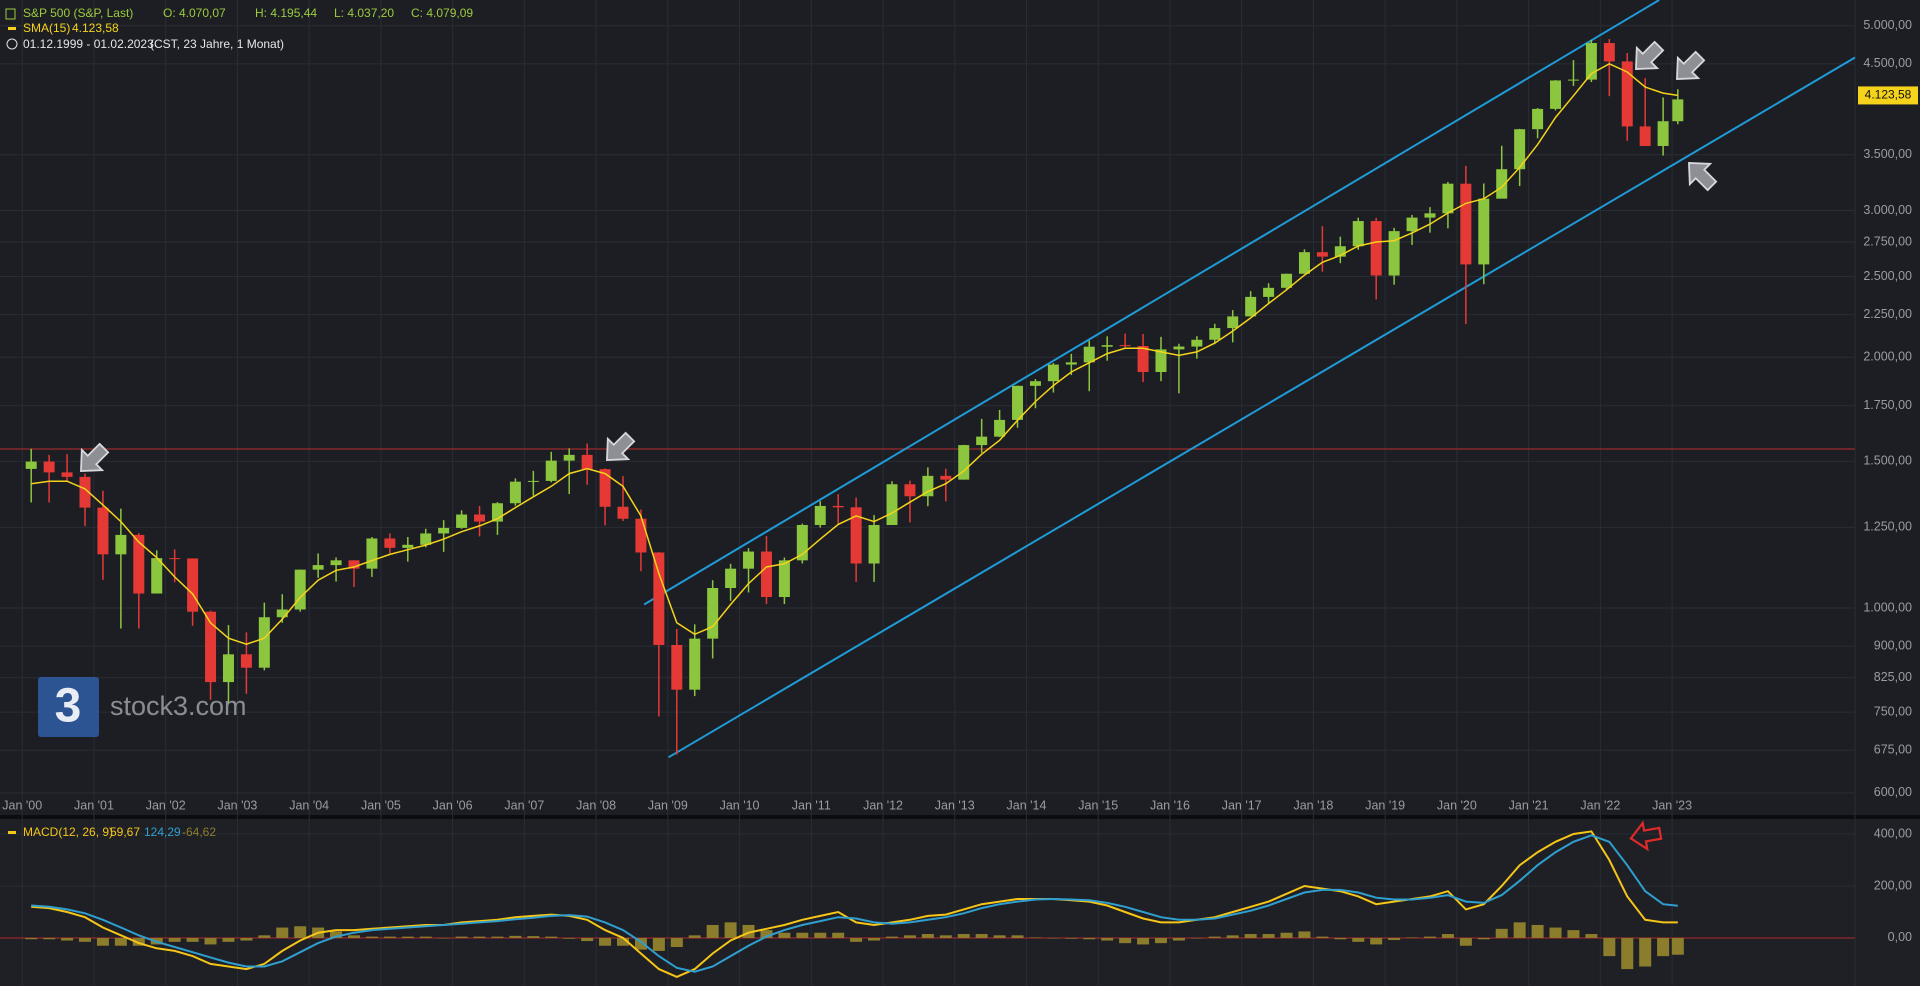 This screenshot has height=986, width=1920. What do you see at coordinates (1887, 210) in the screenshot?
I see `y-tick-label: 3.000,00` at bounding box center [1887, 210].